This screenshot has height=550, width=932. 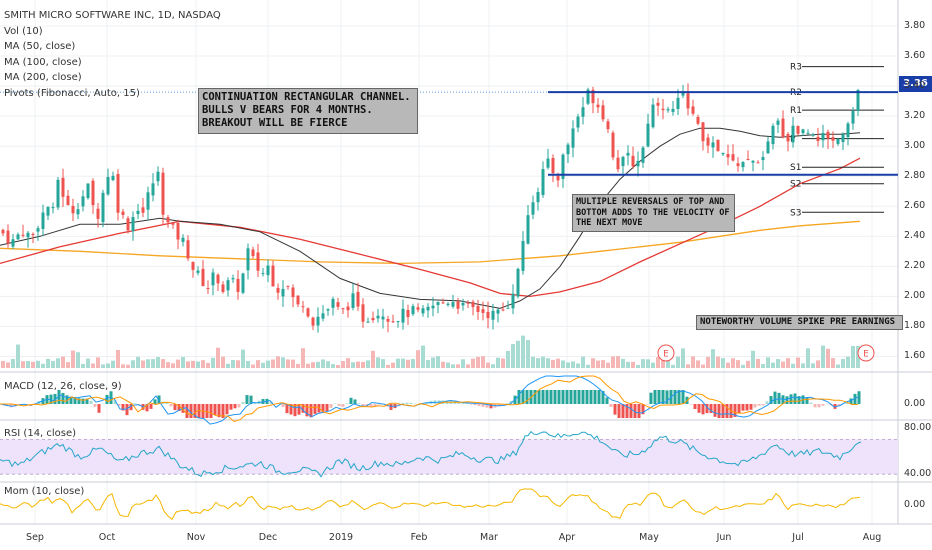 What do you see at coordinates (63, 386) in the screenshot?
I see `macd-label: MACD (12, 26, close, 9)` at bounding box center [63, 386].